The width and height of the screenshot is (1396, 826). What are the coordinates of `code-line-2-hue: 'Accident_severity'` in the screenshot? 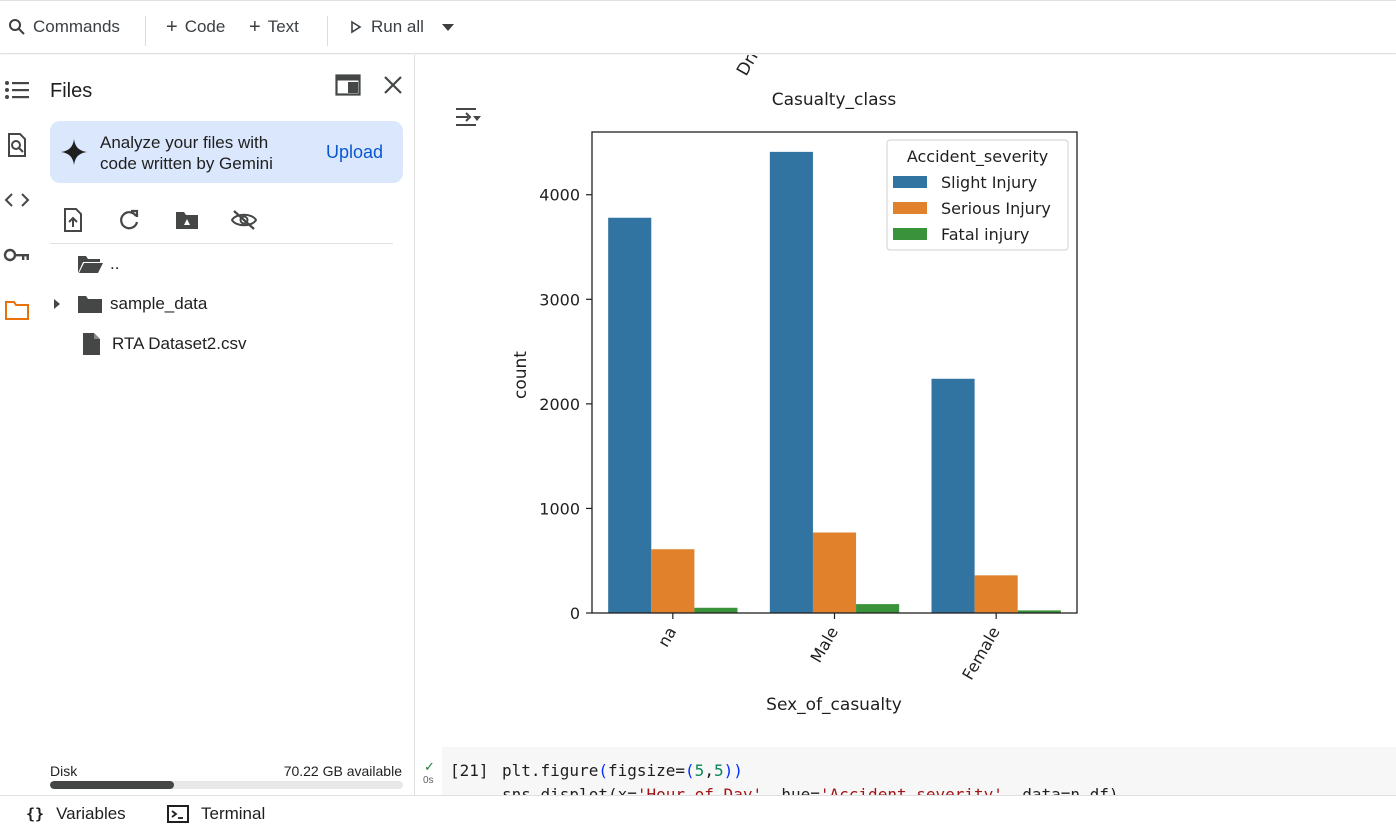 It's located at (911, 790).